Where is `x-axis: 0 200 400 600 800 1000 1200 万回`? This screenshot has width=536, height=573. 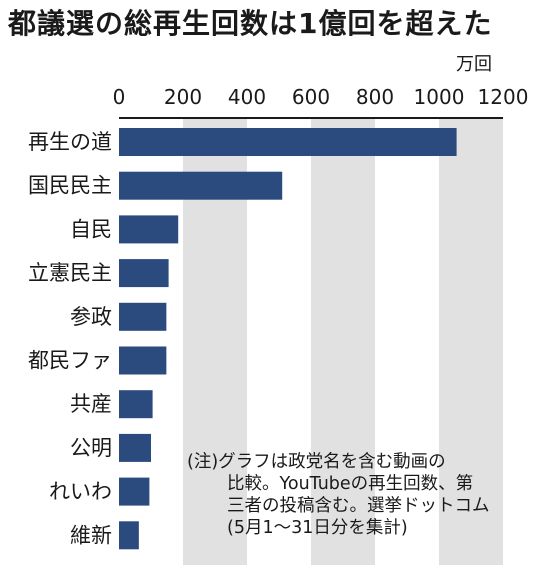 x-axis: 0 200 400 600 800 1000 1200 万回 is located at coordinates (321, 86).